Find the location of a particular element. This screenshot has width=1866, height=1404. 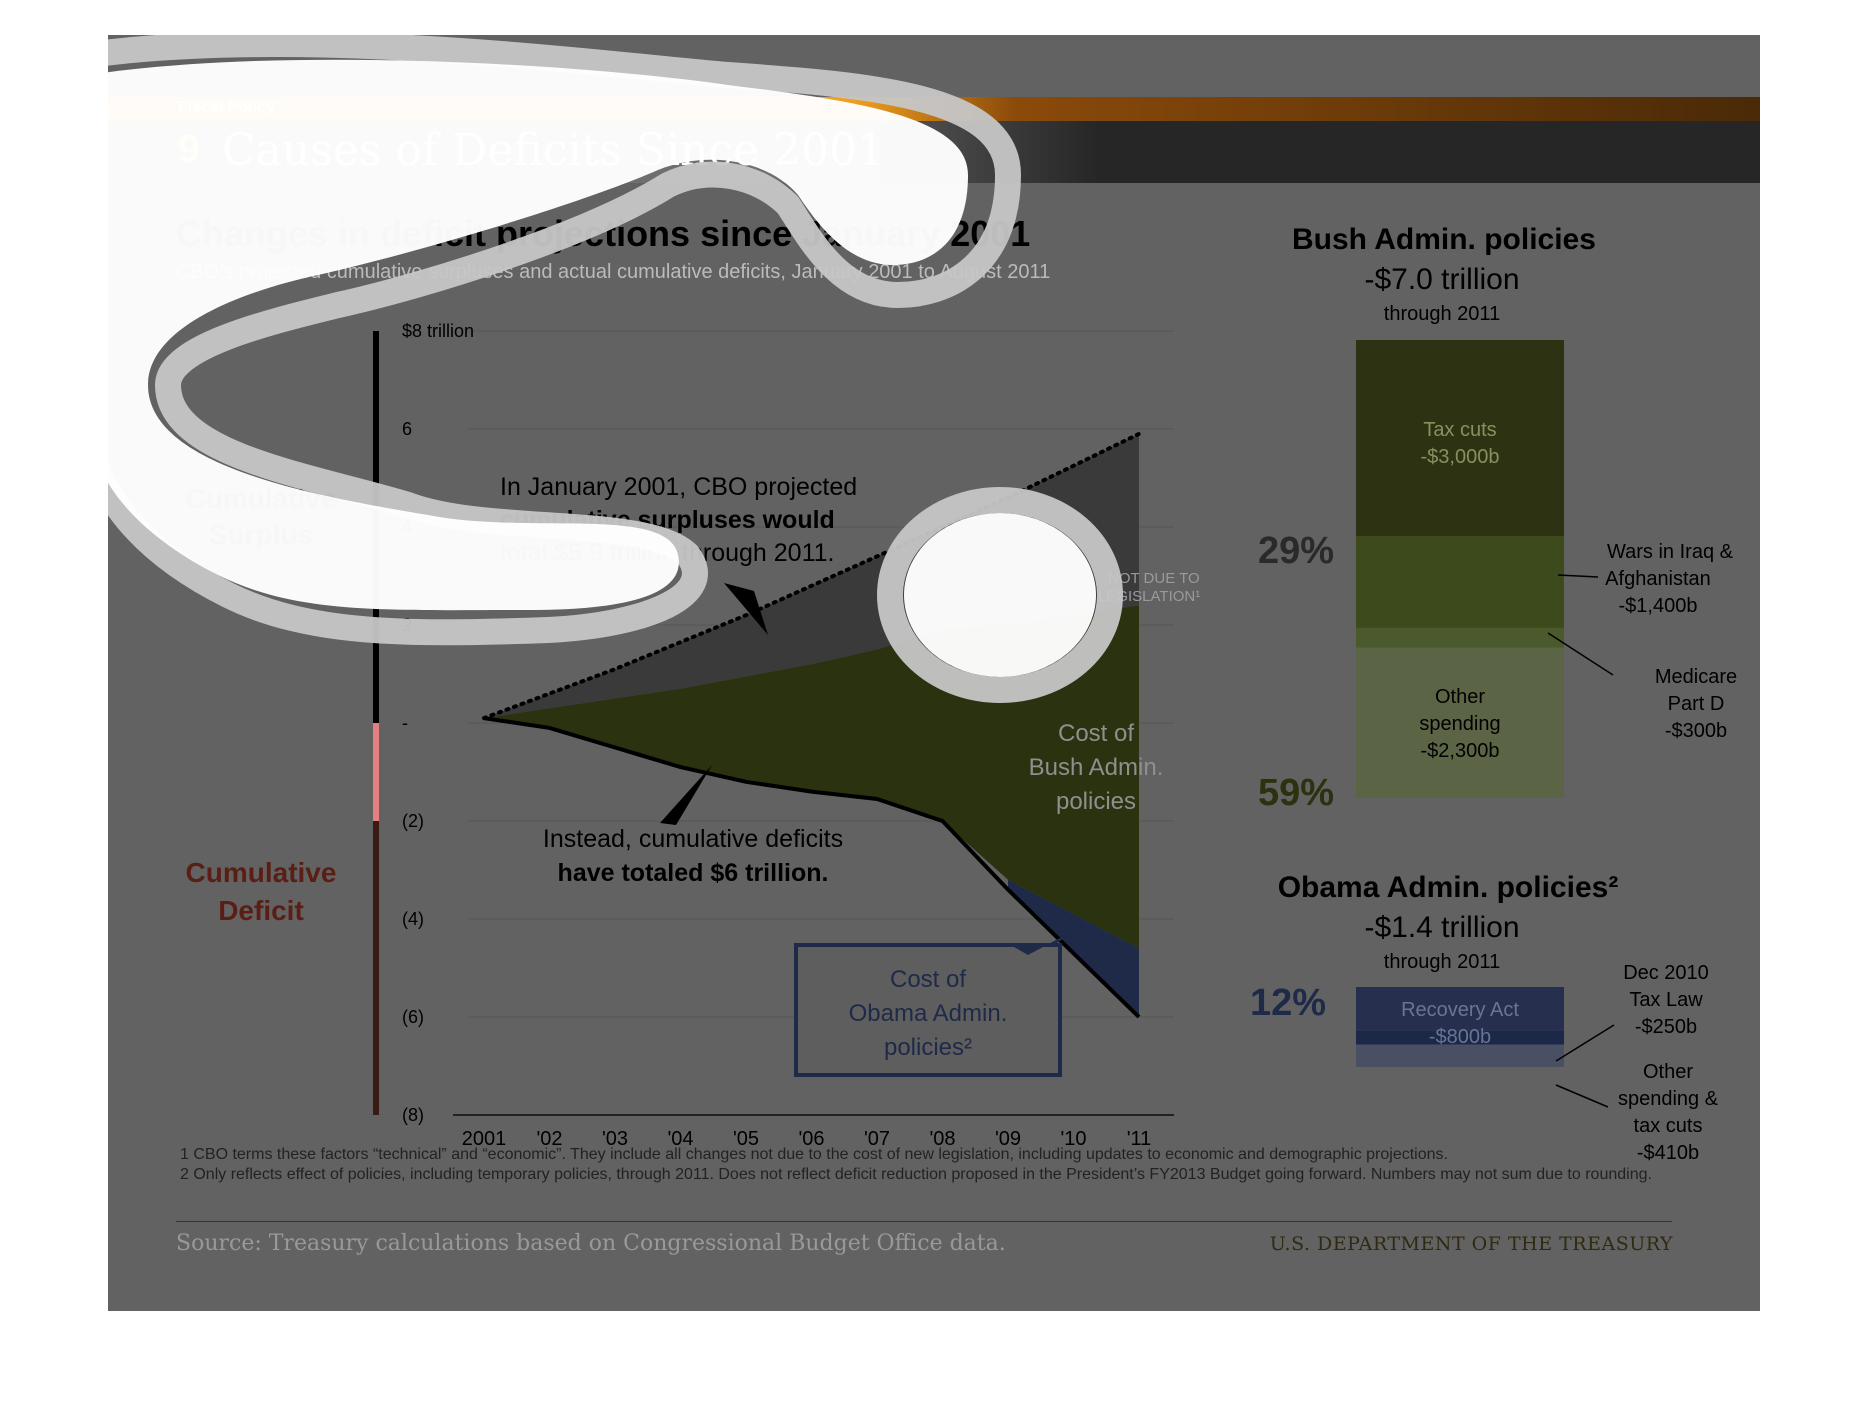

annotation-projected-2: cumulative surpluses would is located at coordinates (667, 520).